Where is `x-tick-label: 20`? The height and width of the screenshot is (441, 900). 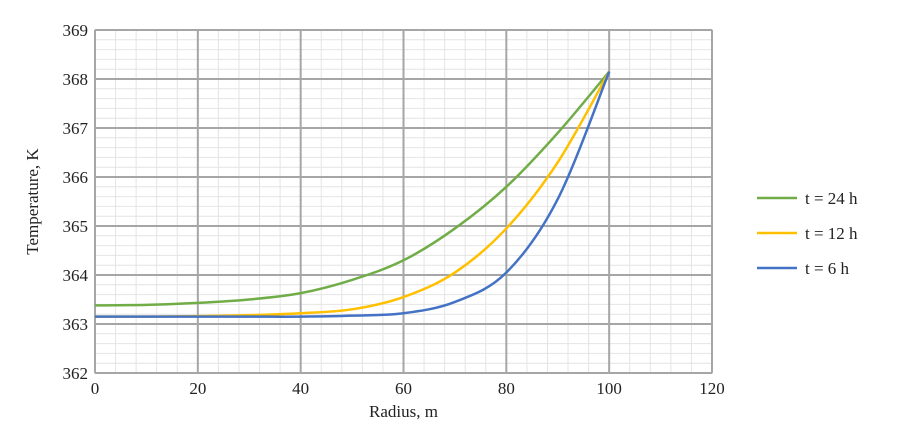
x-tick-label: 20 is located at coordinates (197, 388).